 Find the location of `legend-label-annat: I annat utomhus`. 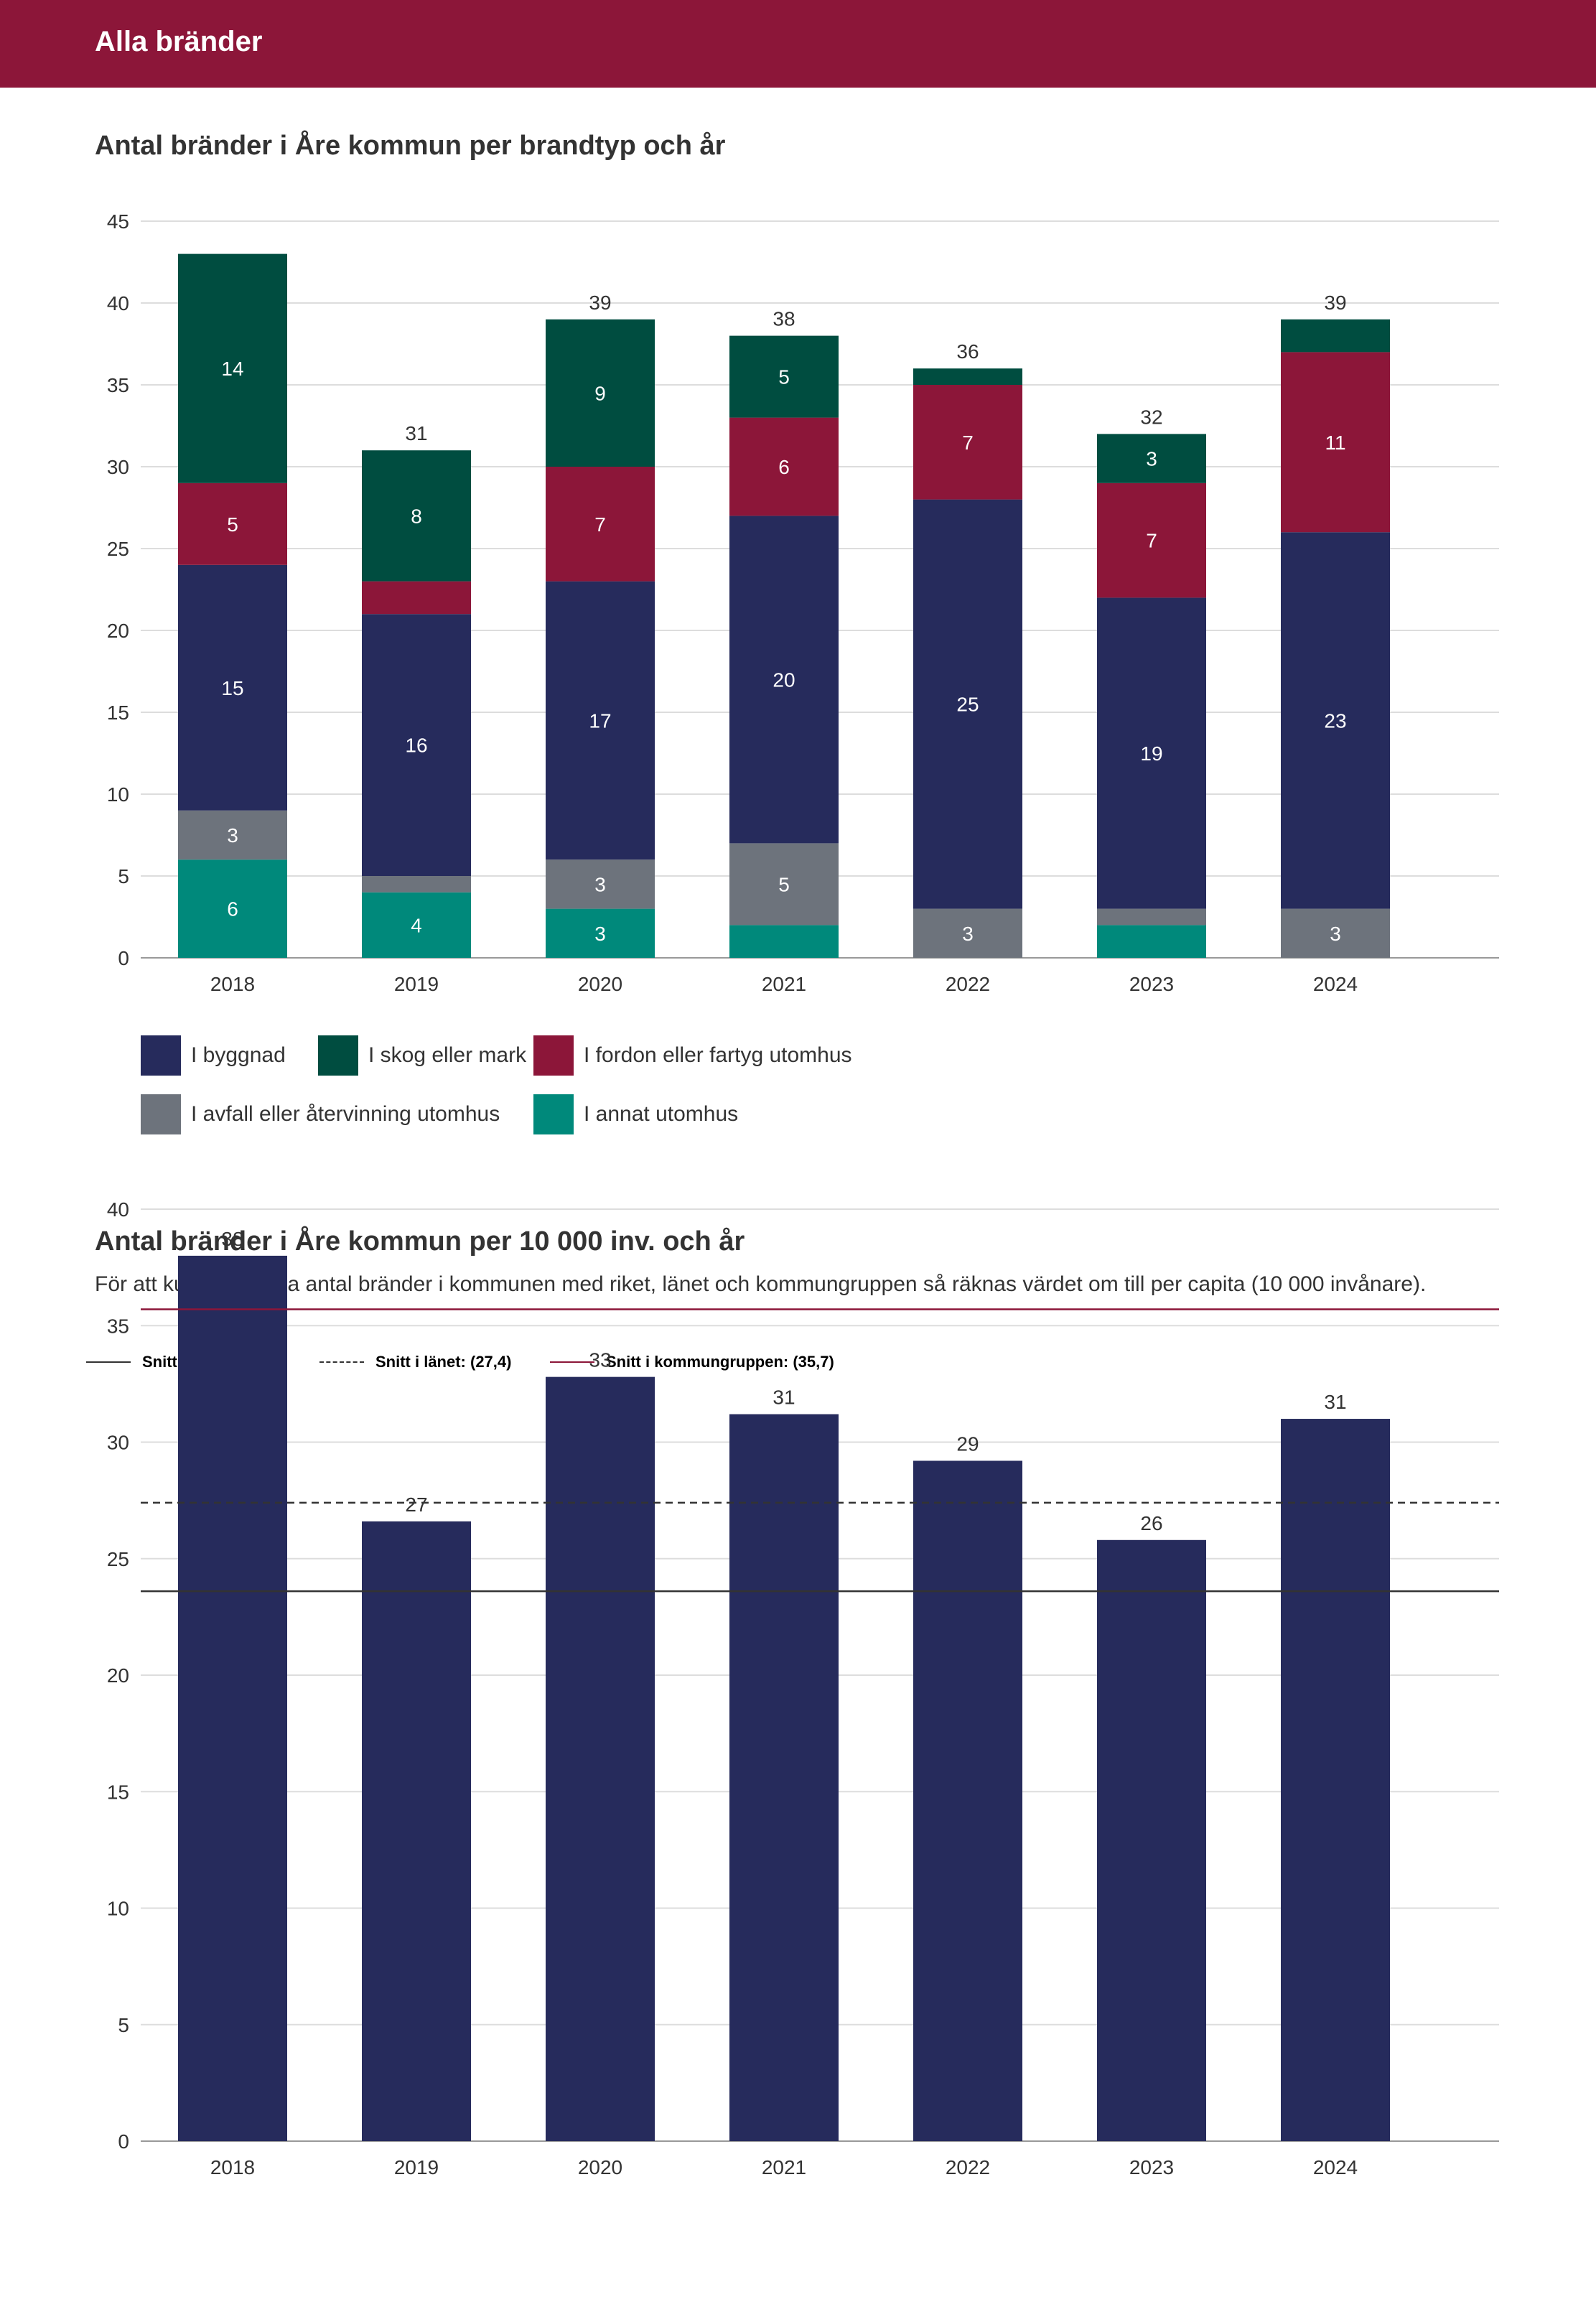

legend-label-annat: I annat utomhus is located at coordinates (661, 1114).